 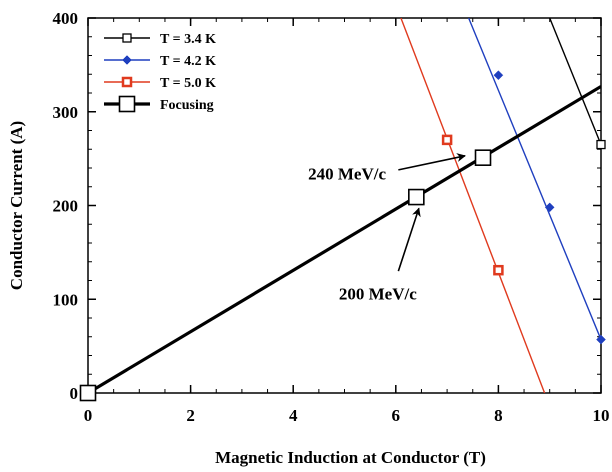 What do you see at coordinates (88, 415) in the screenshot?
I see `x-tick-label: 0` at bounding box center [88, 415].